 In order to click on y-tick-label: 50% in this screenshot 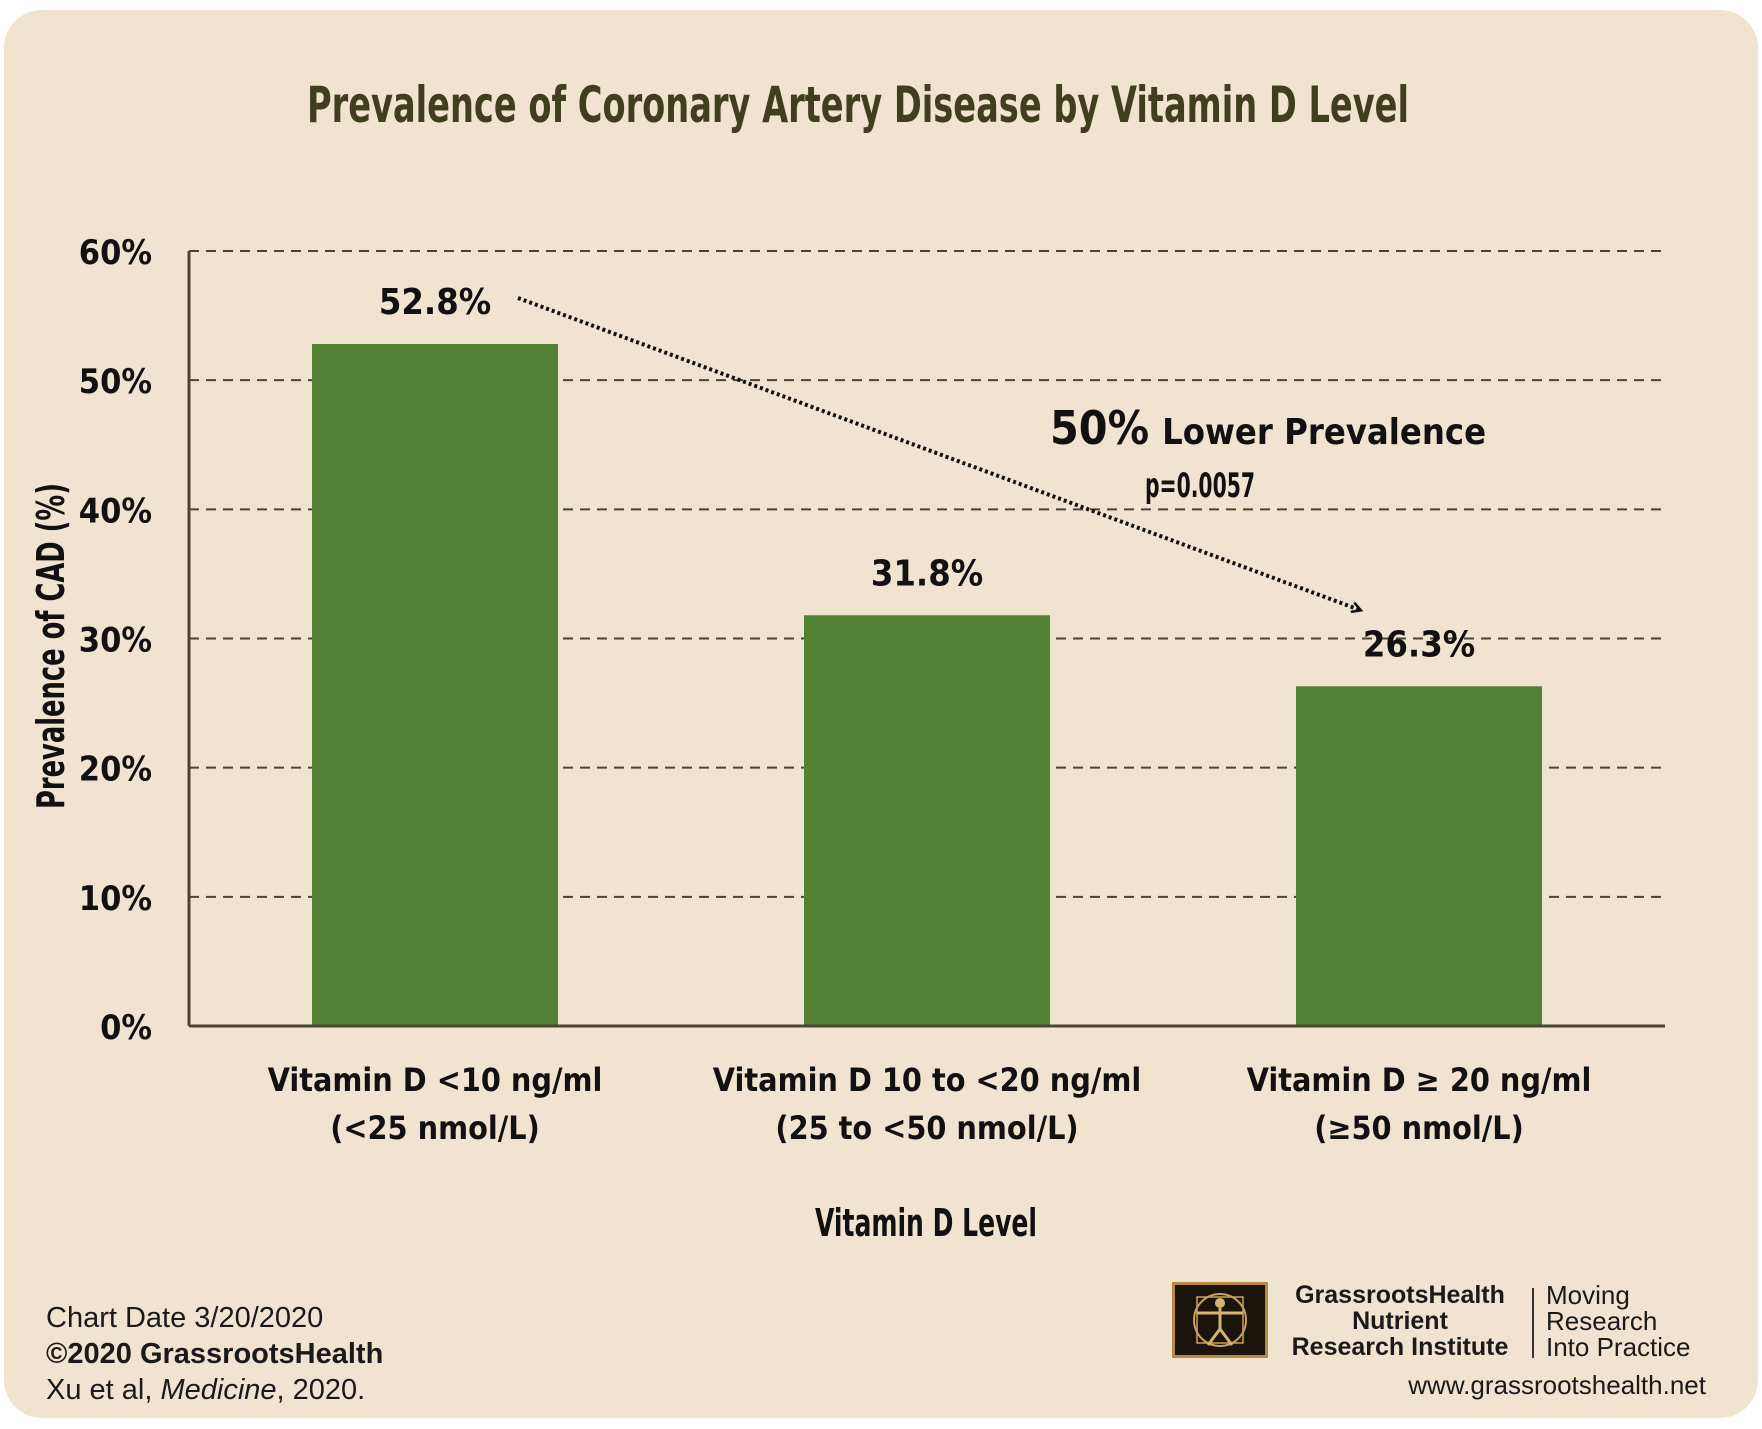, I will do `click(115, 382)`.